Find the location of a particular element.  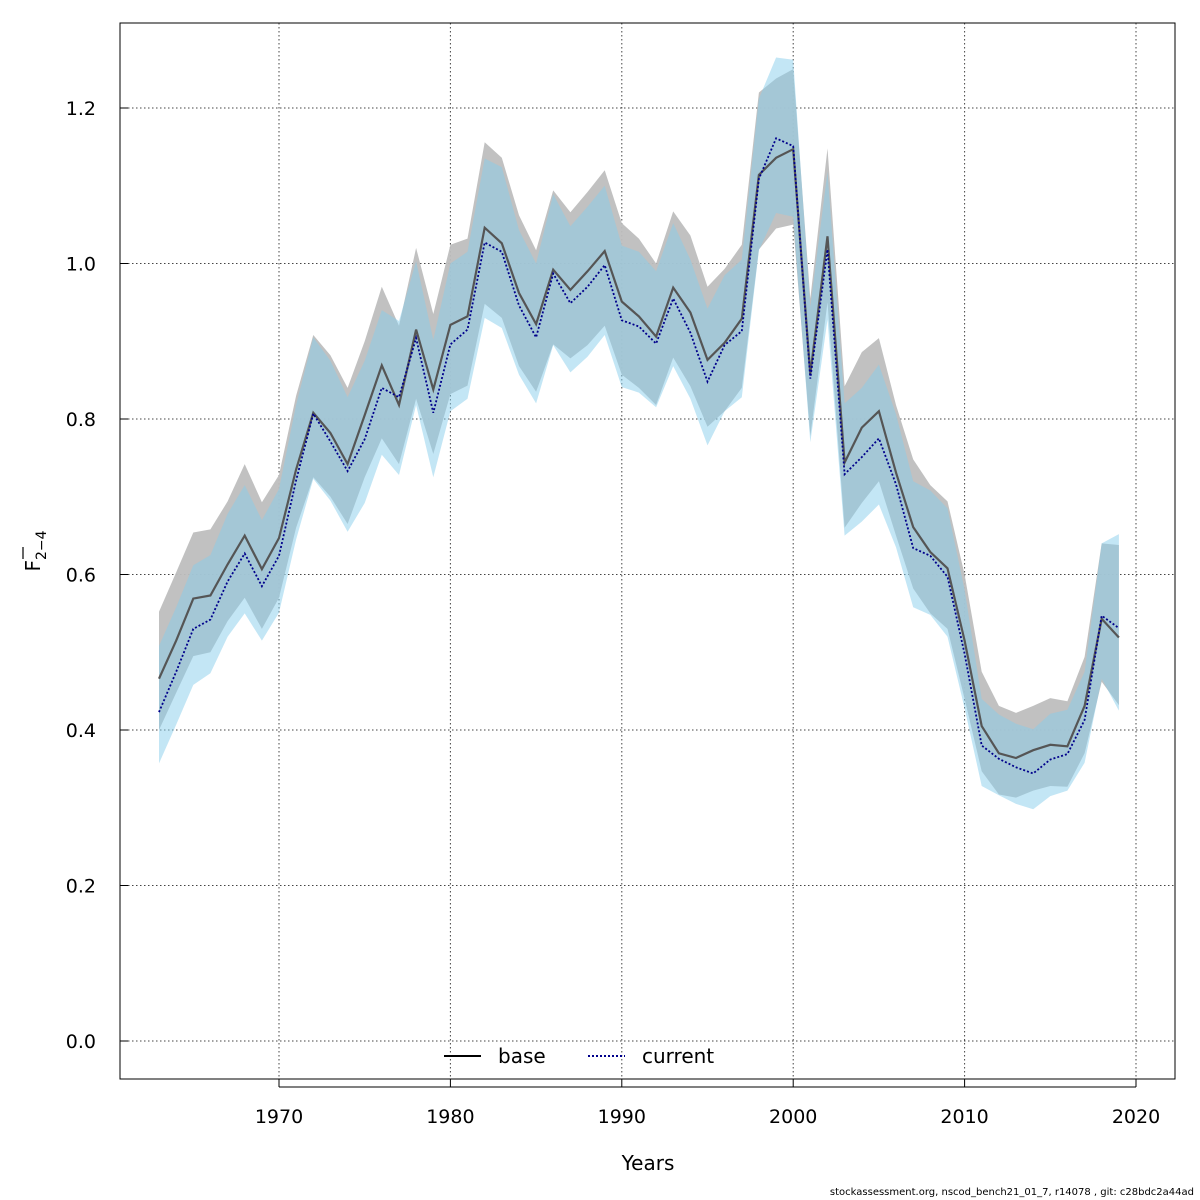

x-axis: 1970 1980 1990 2000 2010 2020 is located at coordinates (707, 1103).